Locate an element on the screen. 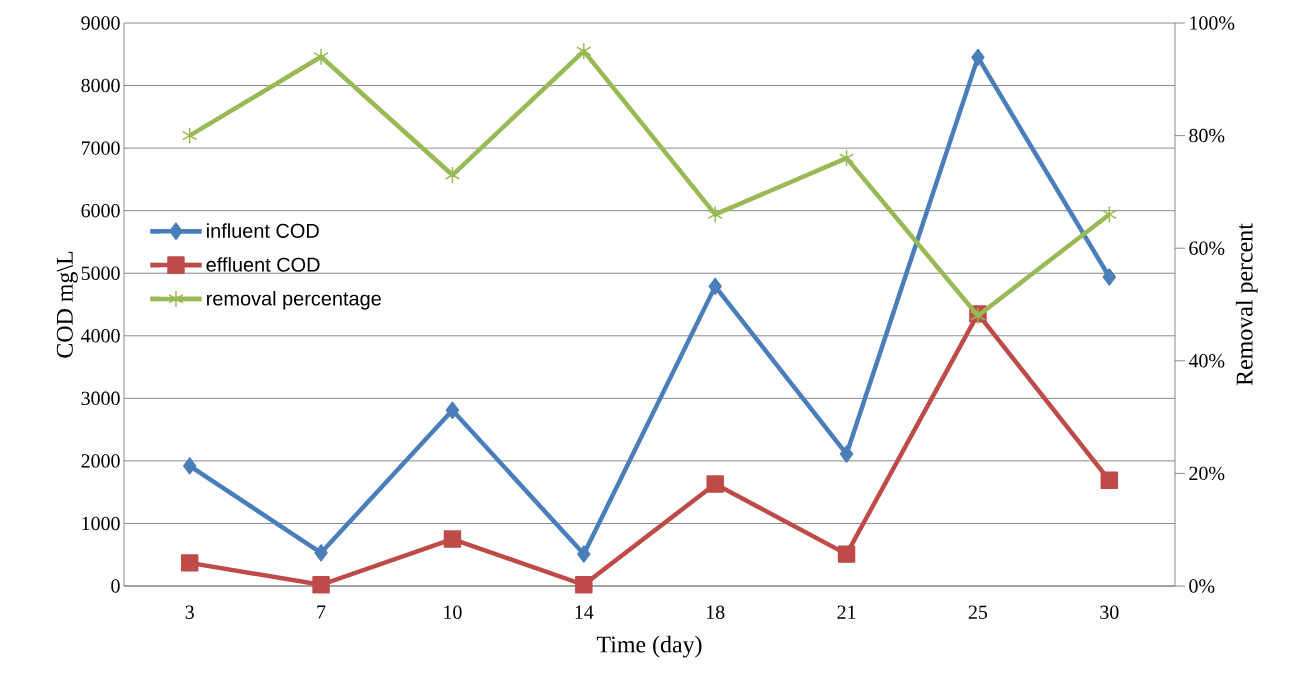  x-tick-label: 10 is located at coordinates (453, 612).